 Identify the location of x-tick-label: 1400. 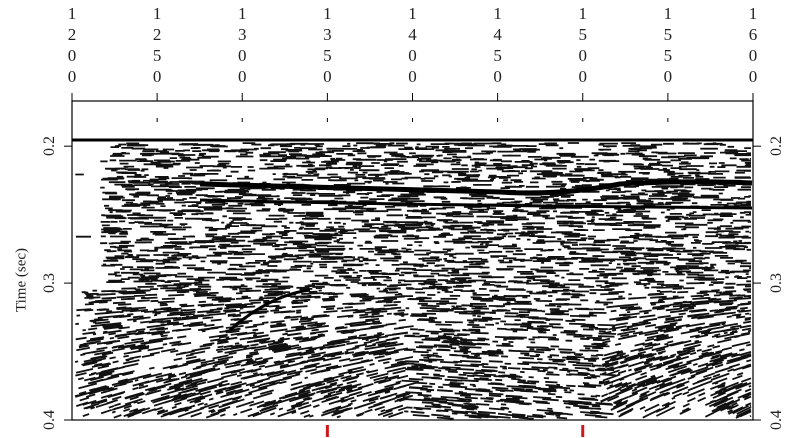
(412, 46).